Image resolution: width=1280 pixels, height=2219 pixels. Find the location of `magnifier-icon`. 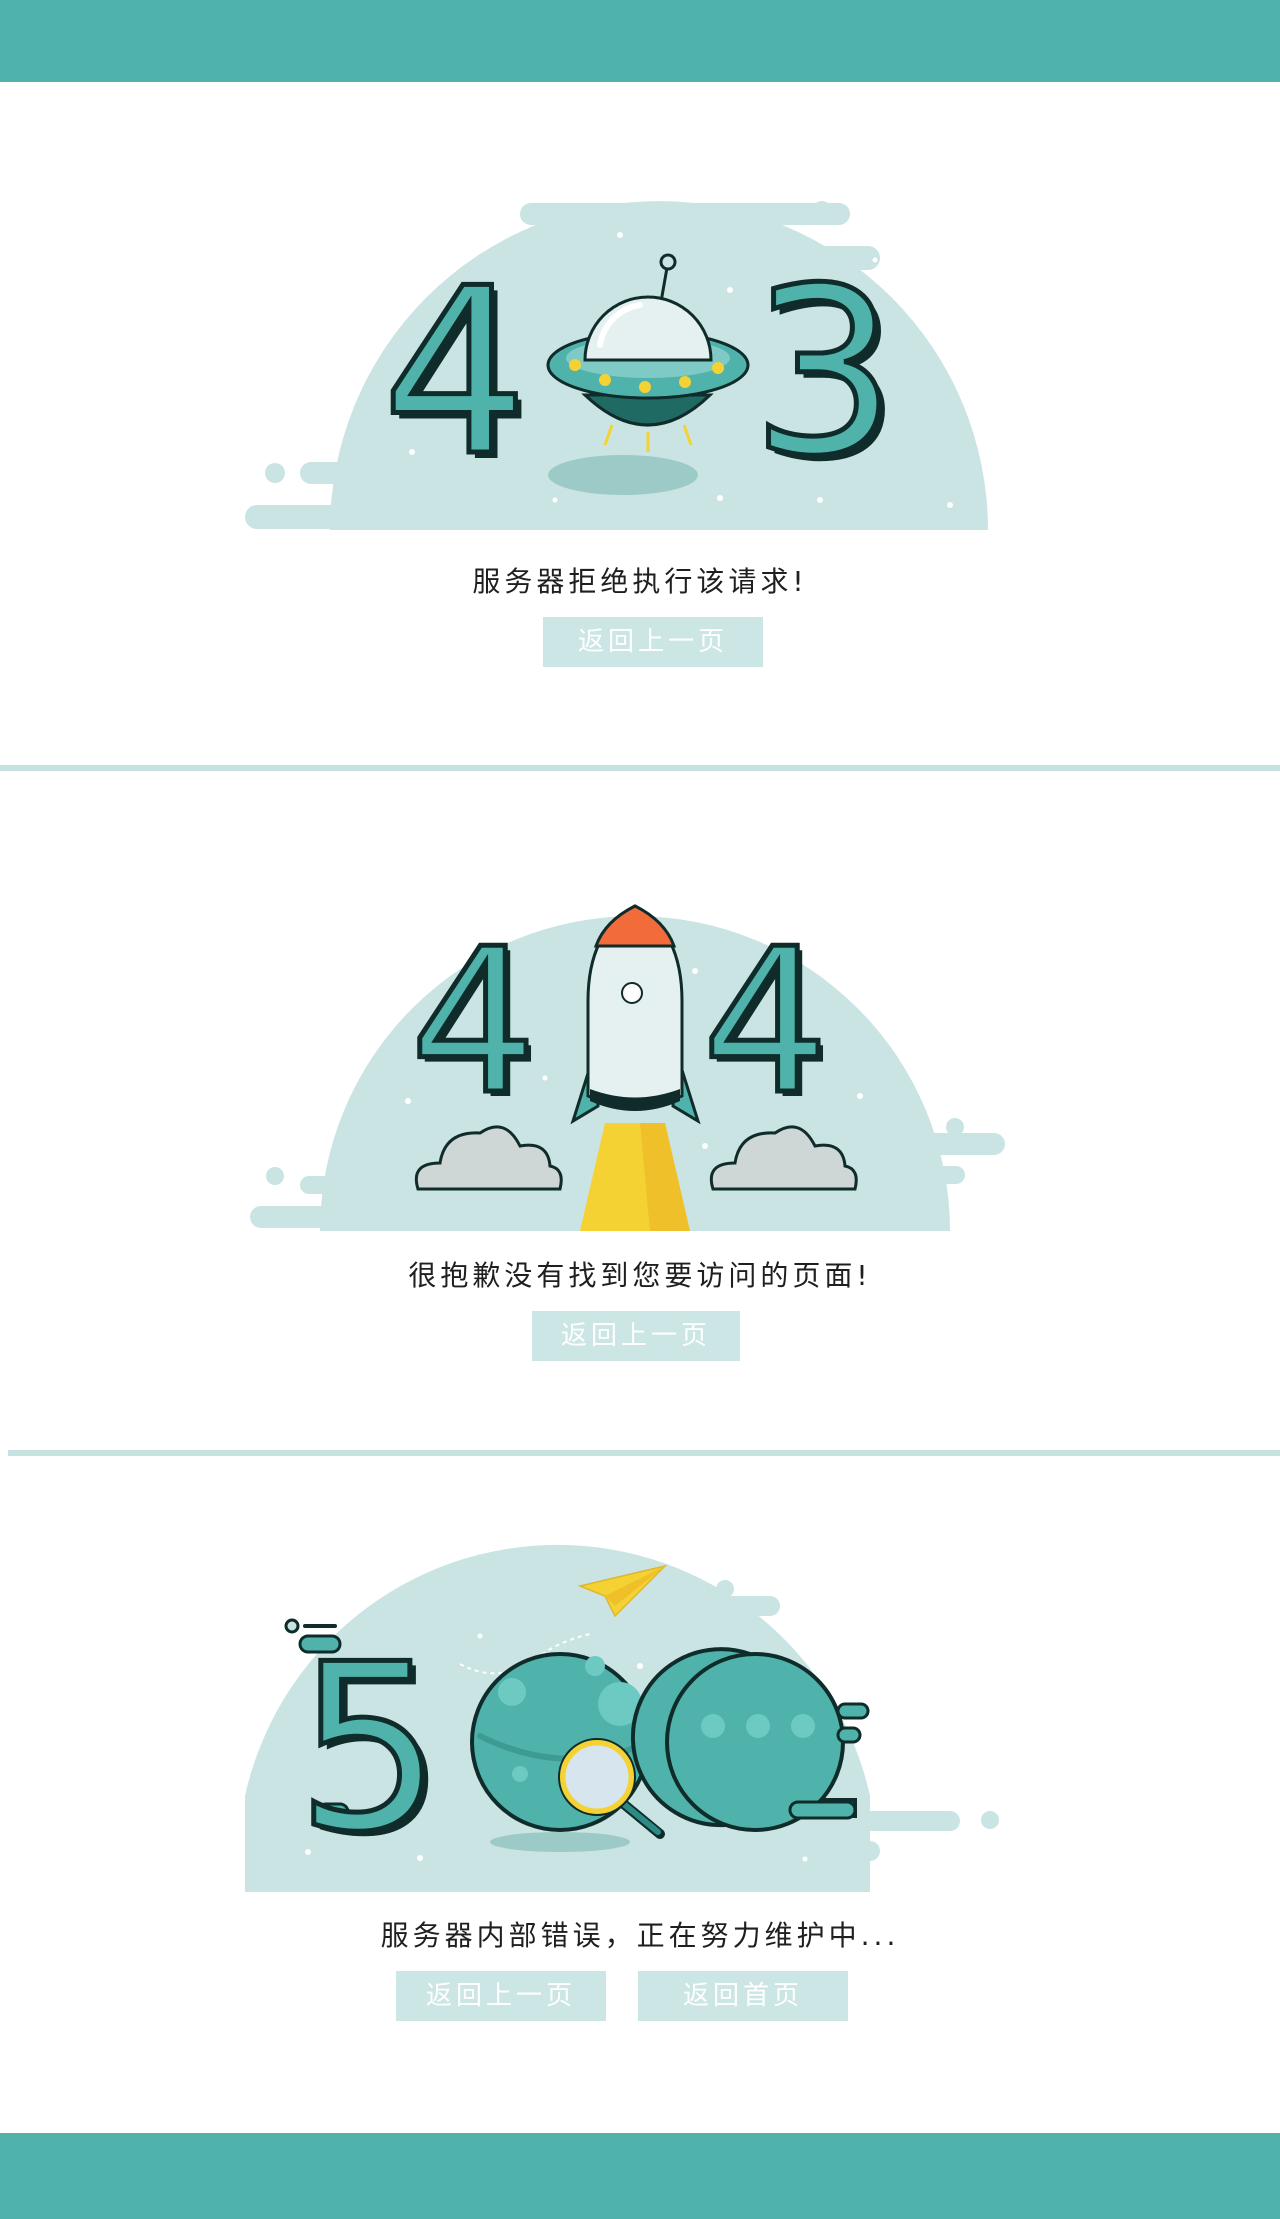

magnifier-icon is located at coordinates (611, 1788).